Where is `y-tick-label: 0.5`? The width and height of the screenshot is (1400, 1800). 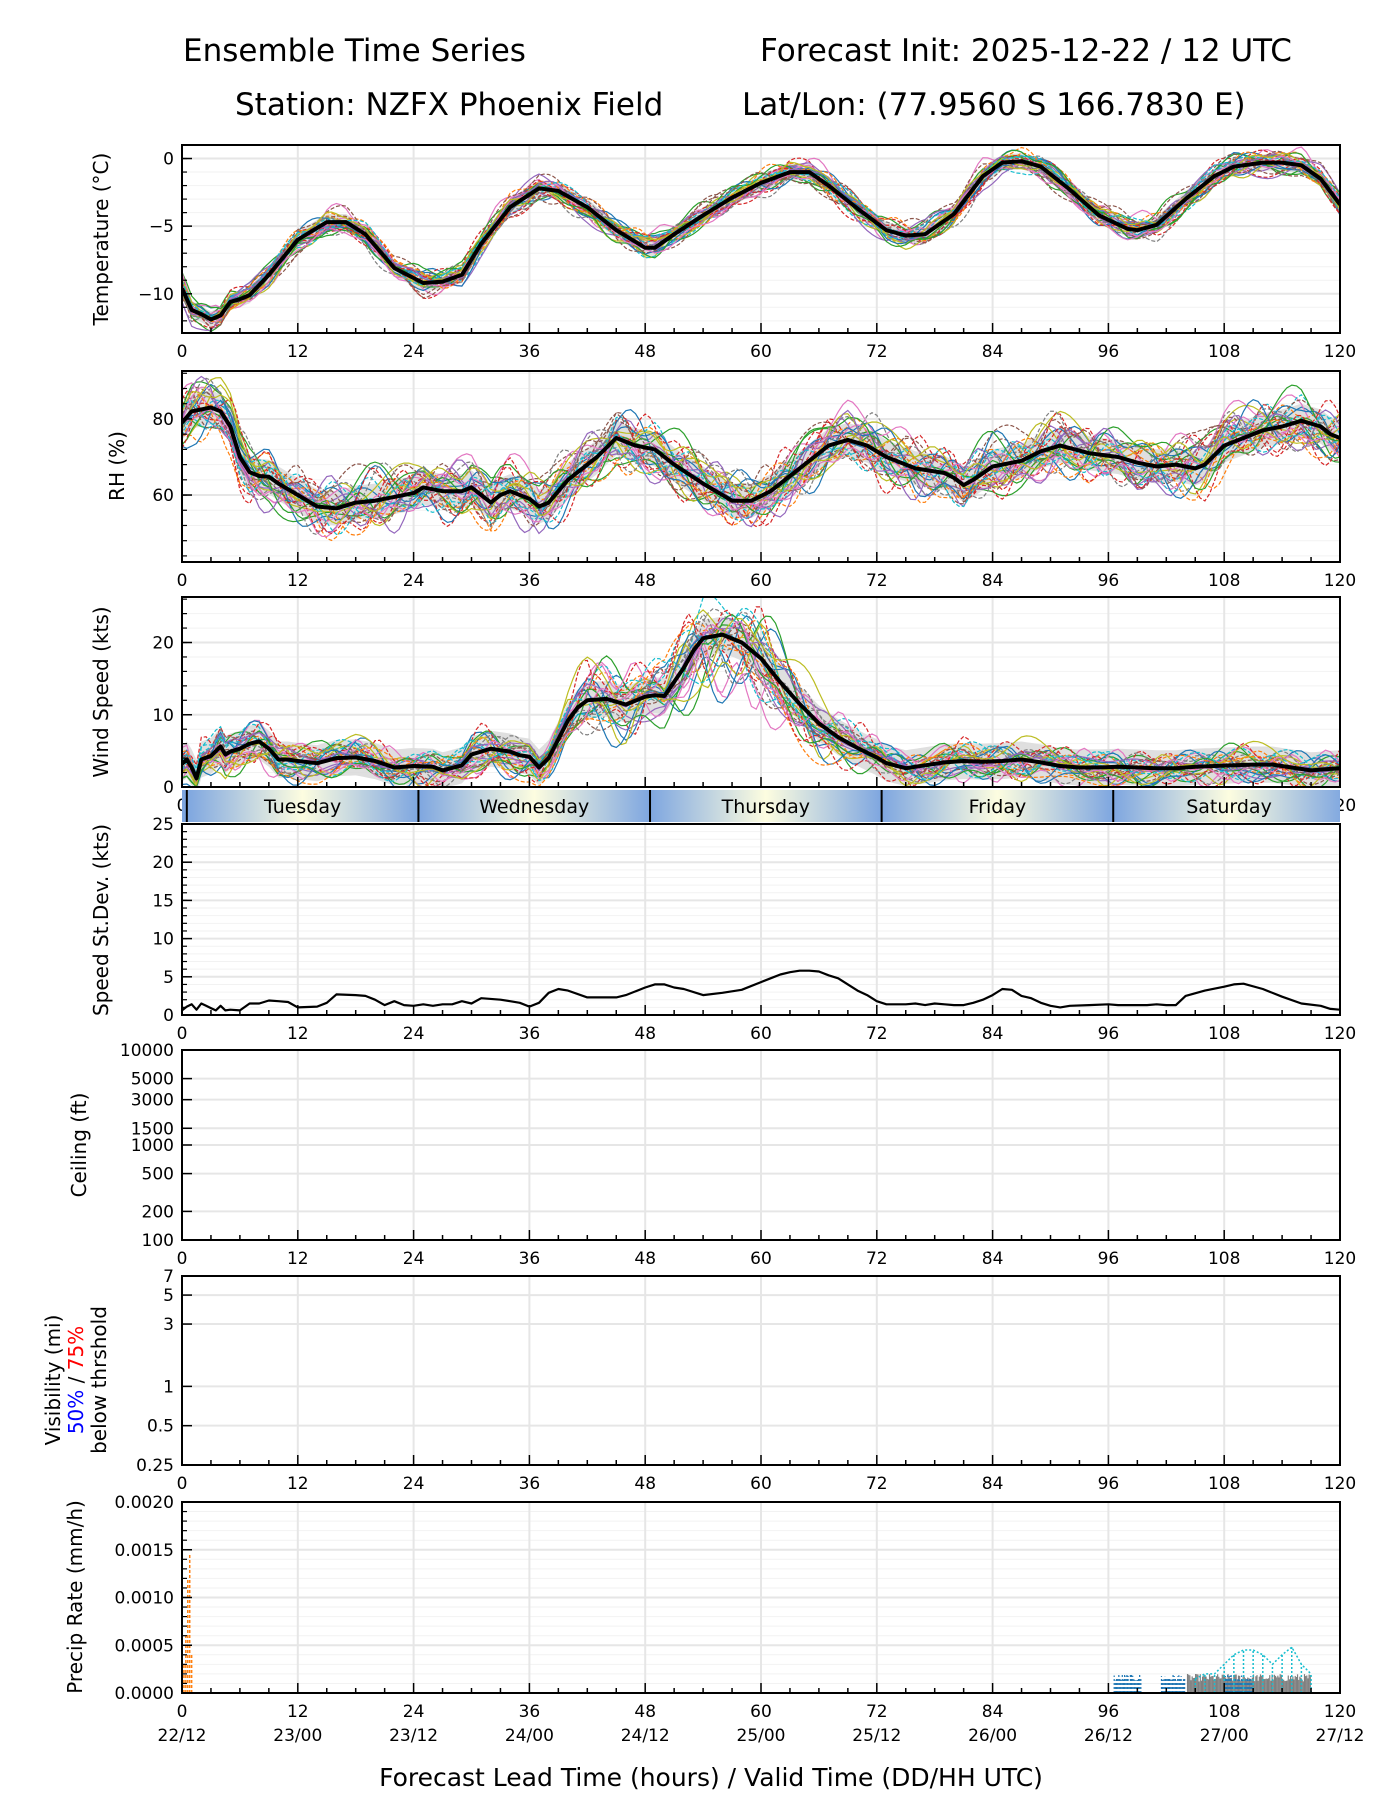
y-tick-label: 0.5 is located at coordinates (160, 1427).